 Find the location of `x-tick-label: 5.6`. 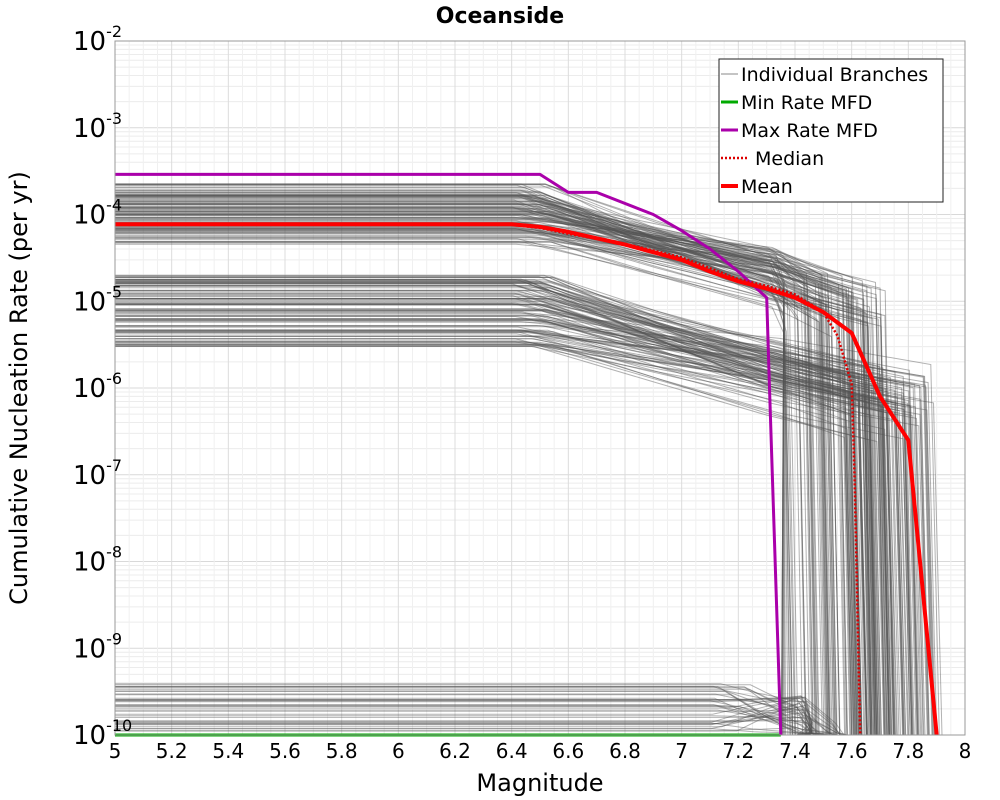

x-tick-label: 5.6 is located at coordinates (285, 751).